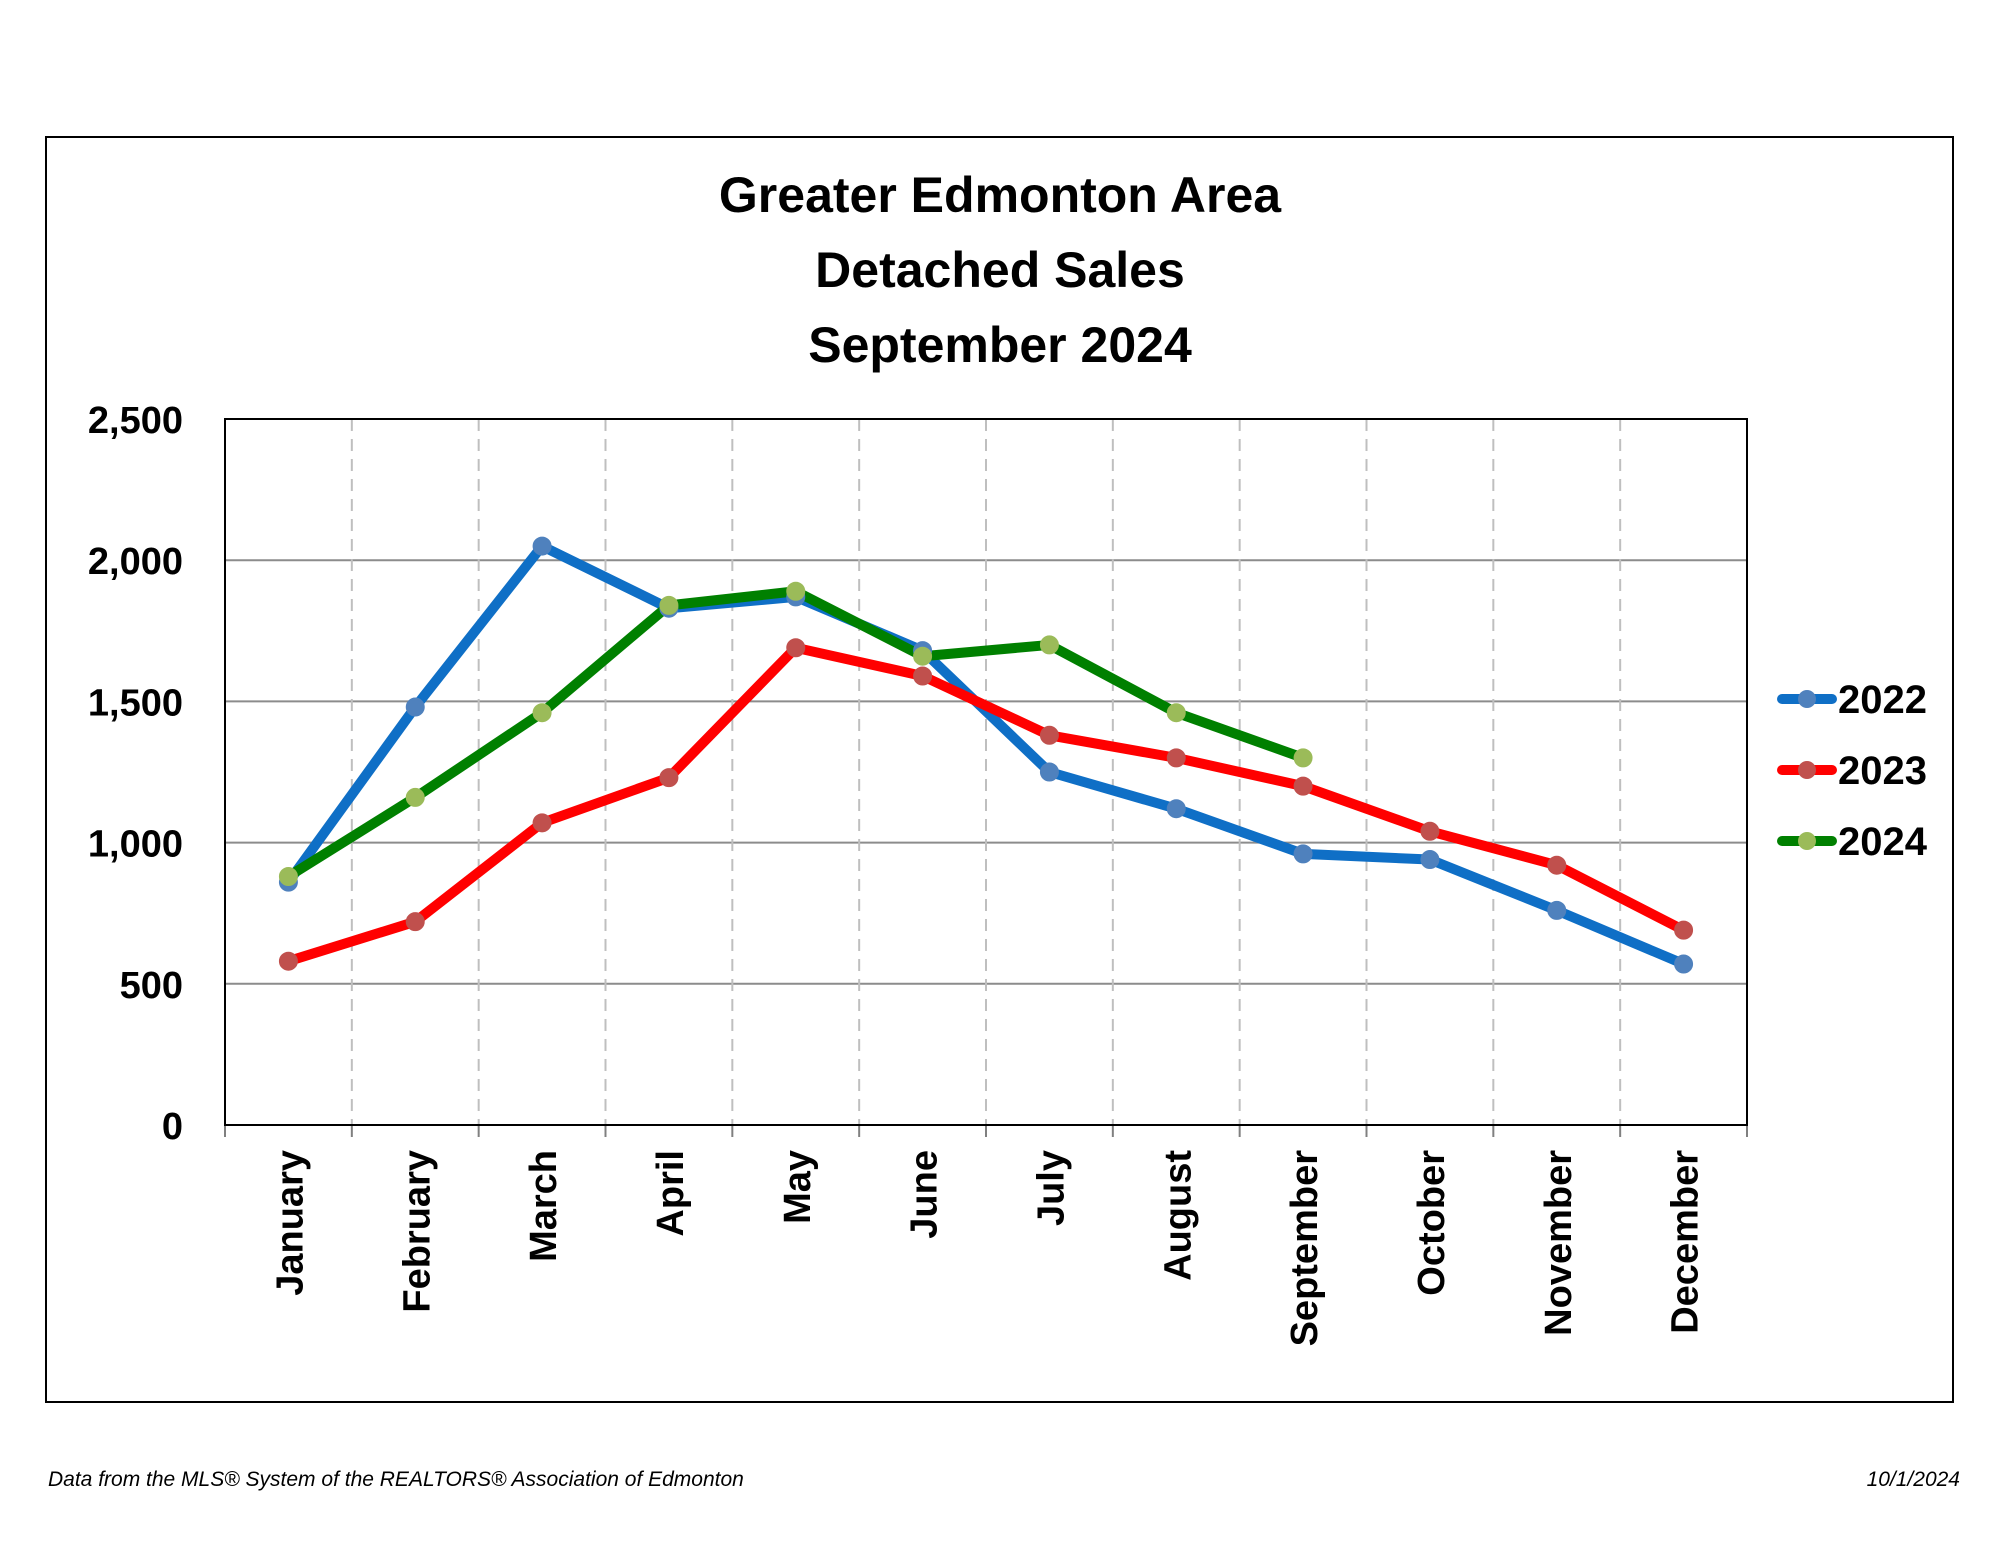  What do you see at coordinates (1882, 771) in the screenshot?
I see `legend-label-2023: 2023` at bounding box center [1882, 771].